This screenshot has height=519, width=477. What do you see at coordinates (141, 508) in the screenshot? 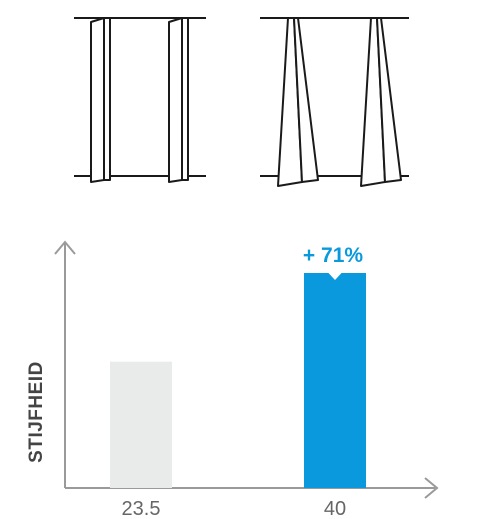
I see `x-tick-label-0: 23.5` at bounding box center [141, 508].